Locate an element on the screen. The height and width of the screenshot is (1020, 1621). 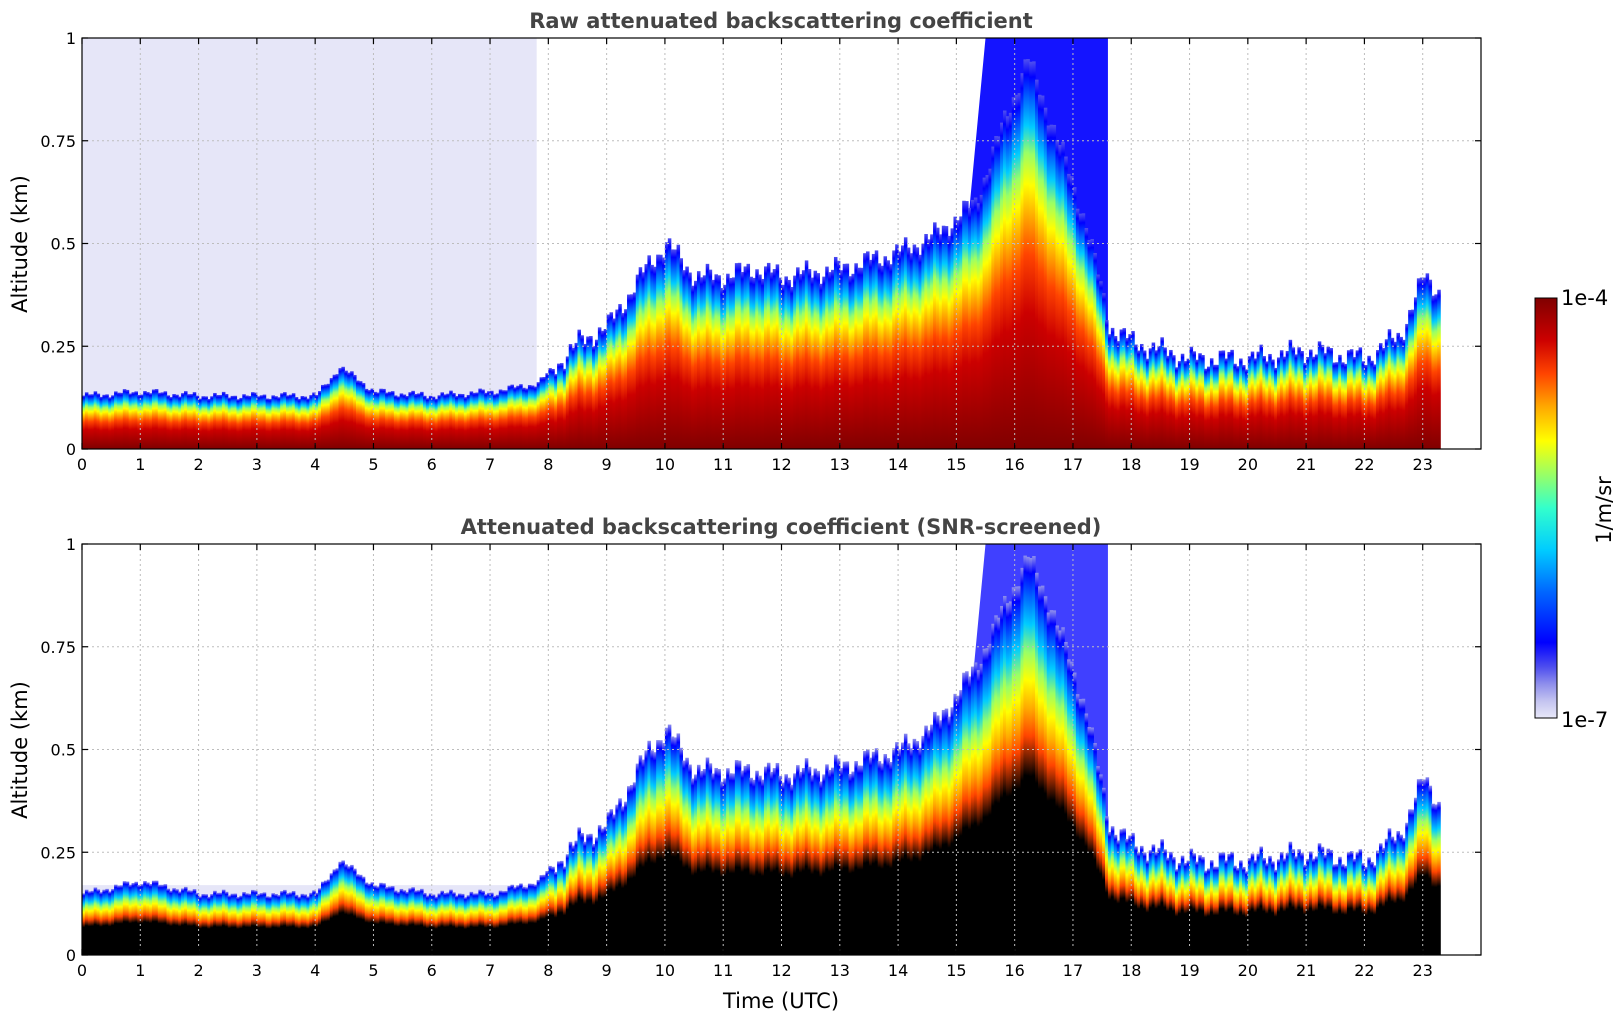
x-tick-label: 18 is located at coordinates (1131, 970).